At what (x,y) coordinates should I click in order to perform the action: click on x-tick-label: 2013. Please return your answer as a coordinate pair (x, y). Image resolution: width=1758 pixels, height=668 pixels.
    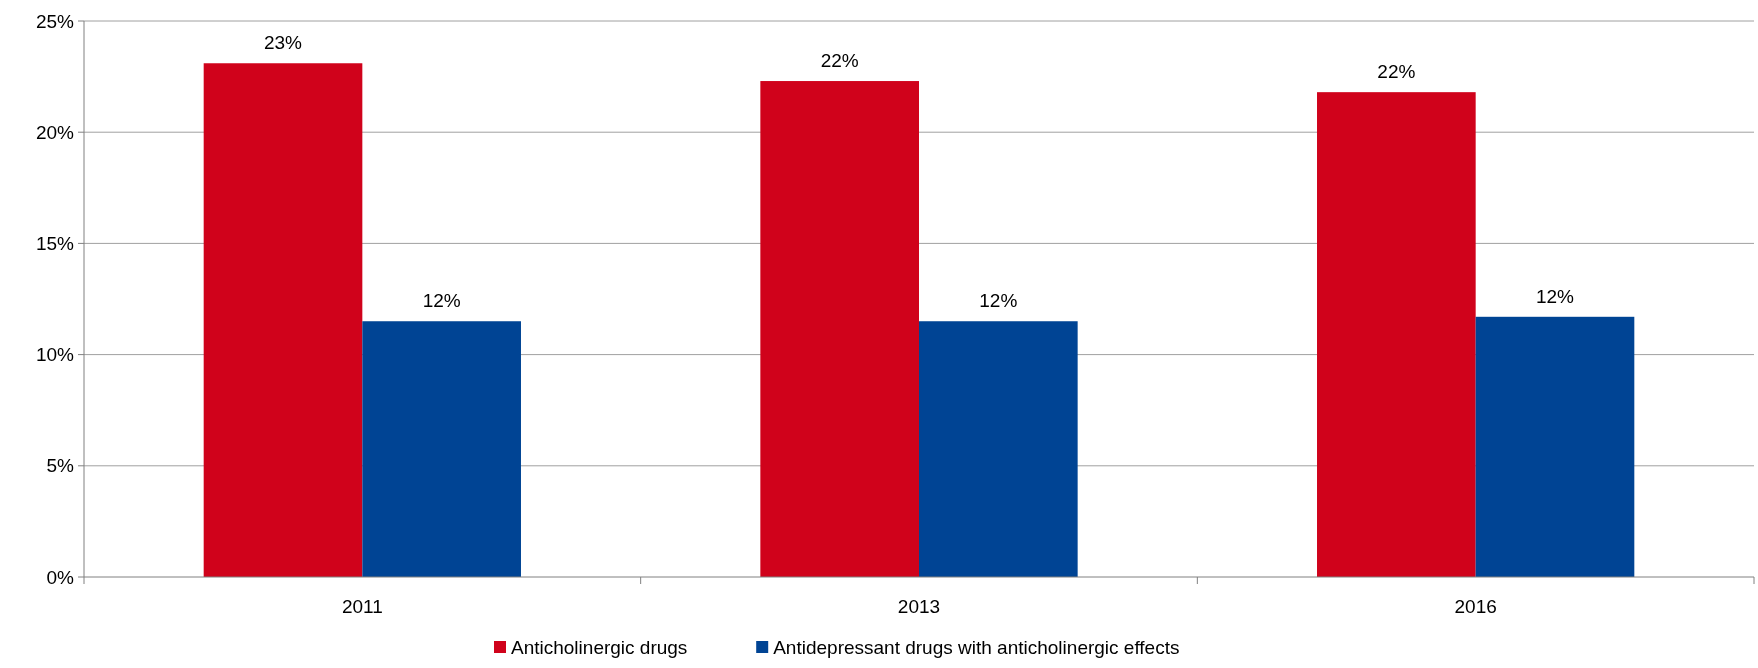
    Looking at the image, I should click on (919, 606).